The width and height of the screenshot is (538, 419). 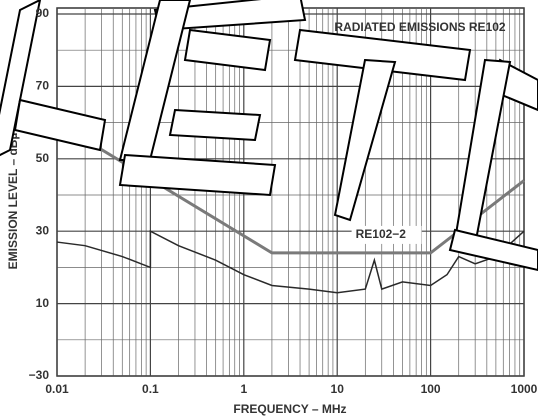 What do you see at coordinates (43, 303) in the screenshot?
I see `y-tick-label: 10` at bounding box center [43, 303].